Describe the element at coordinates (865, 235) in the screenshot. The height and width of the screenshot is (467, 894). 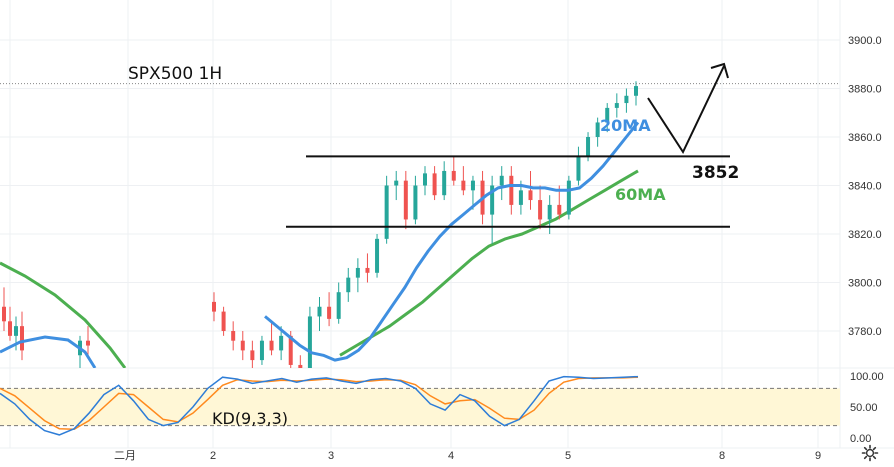
I see `price-tick-label: 3820.0` at that location.